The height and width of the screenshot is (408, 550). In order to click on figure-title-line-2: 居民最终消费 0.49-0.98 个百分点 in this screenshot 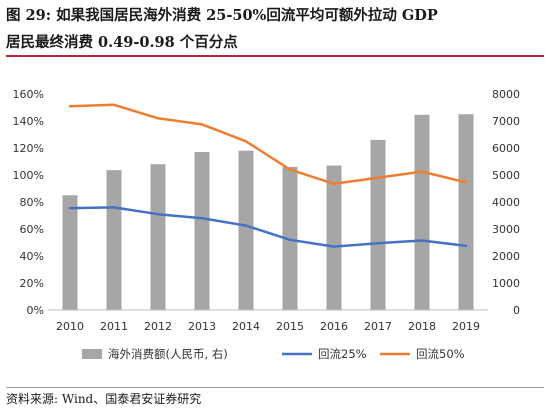, I will do `click(122, 42)`.